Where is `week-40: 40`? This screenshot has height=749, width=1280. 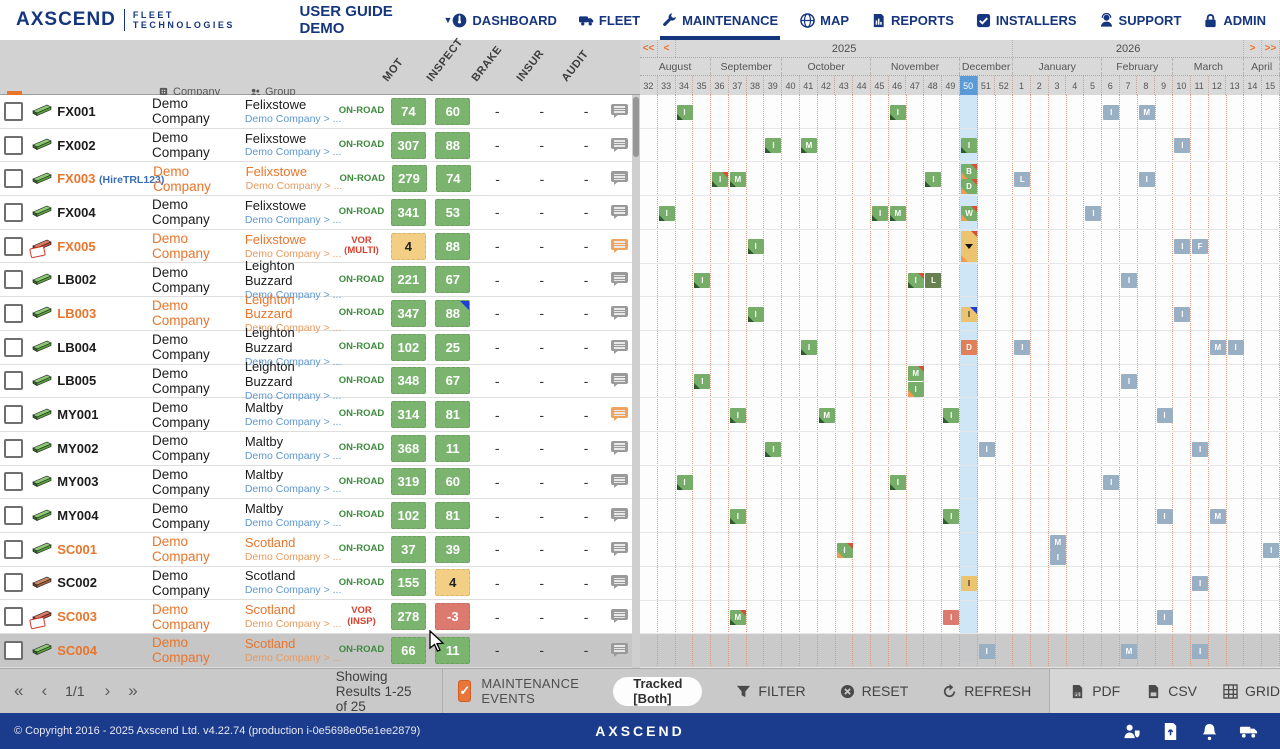
week-40: 40 is located at coordinates (791, 85).